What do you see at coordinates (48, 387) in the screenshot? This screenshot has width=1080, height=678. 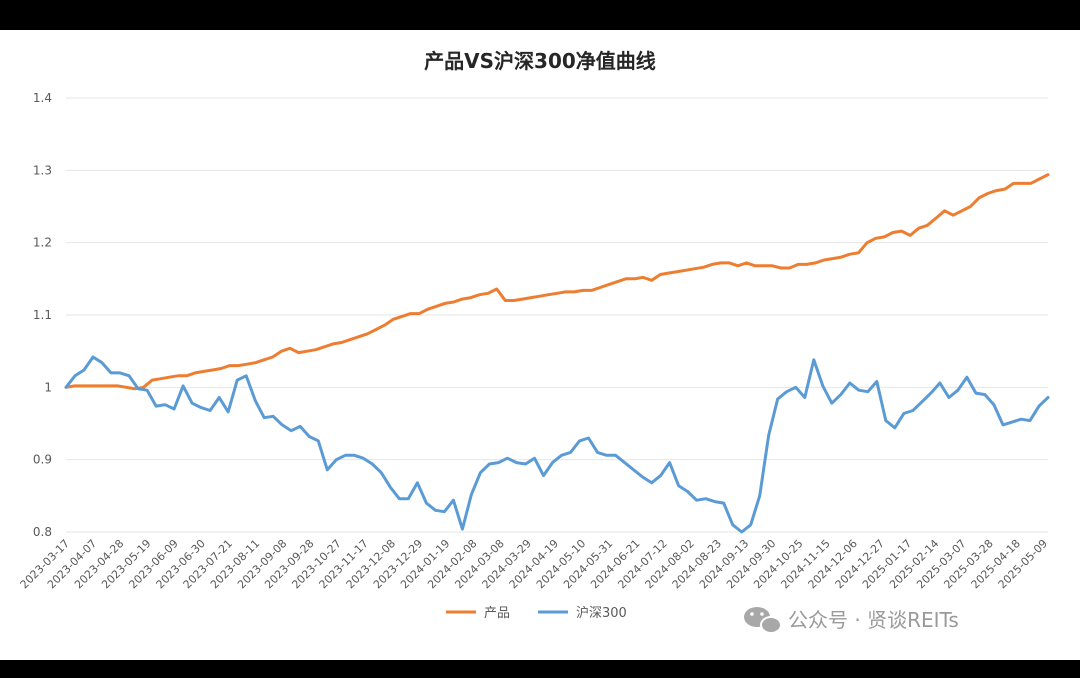 I see `y-tick-label: 1` at bounding box center [48, 387].